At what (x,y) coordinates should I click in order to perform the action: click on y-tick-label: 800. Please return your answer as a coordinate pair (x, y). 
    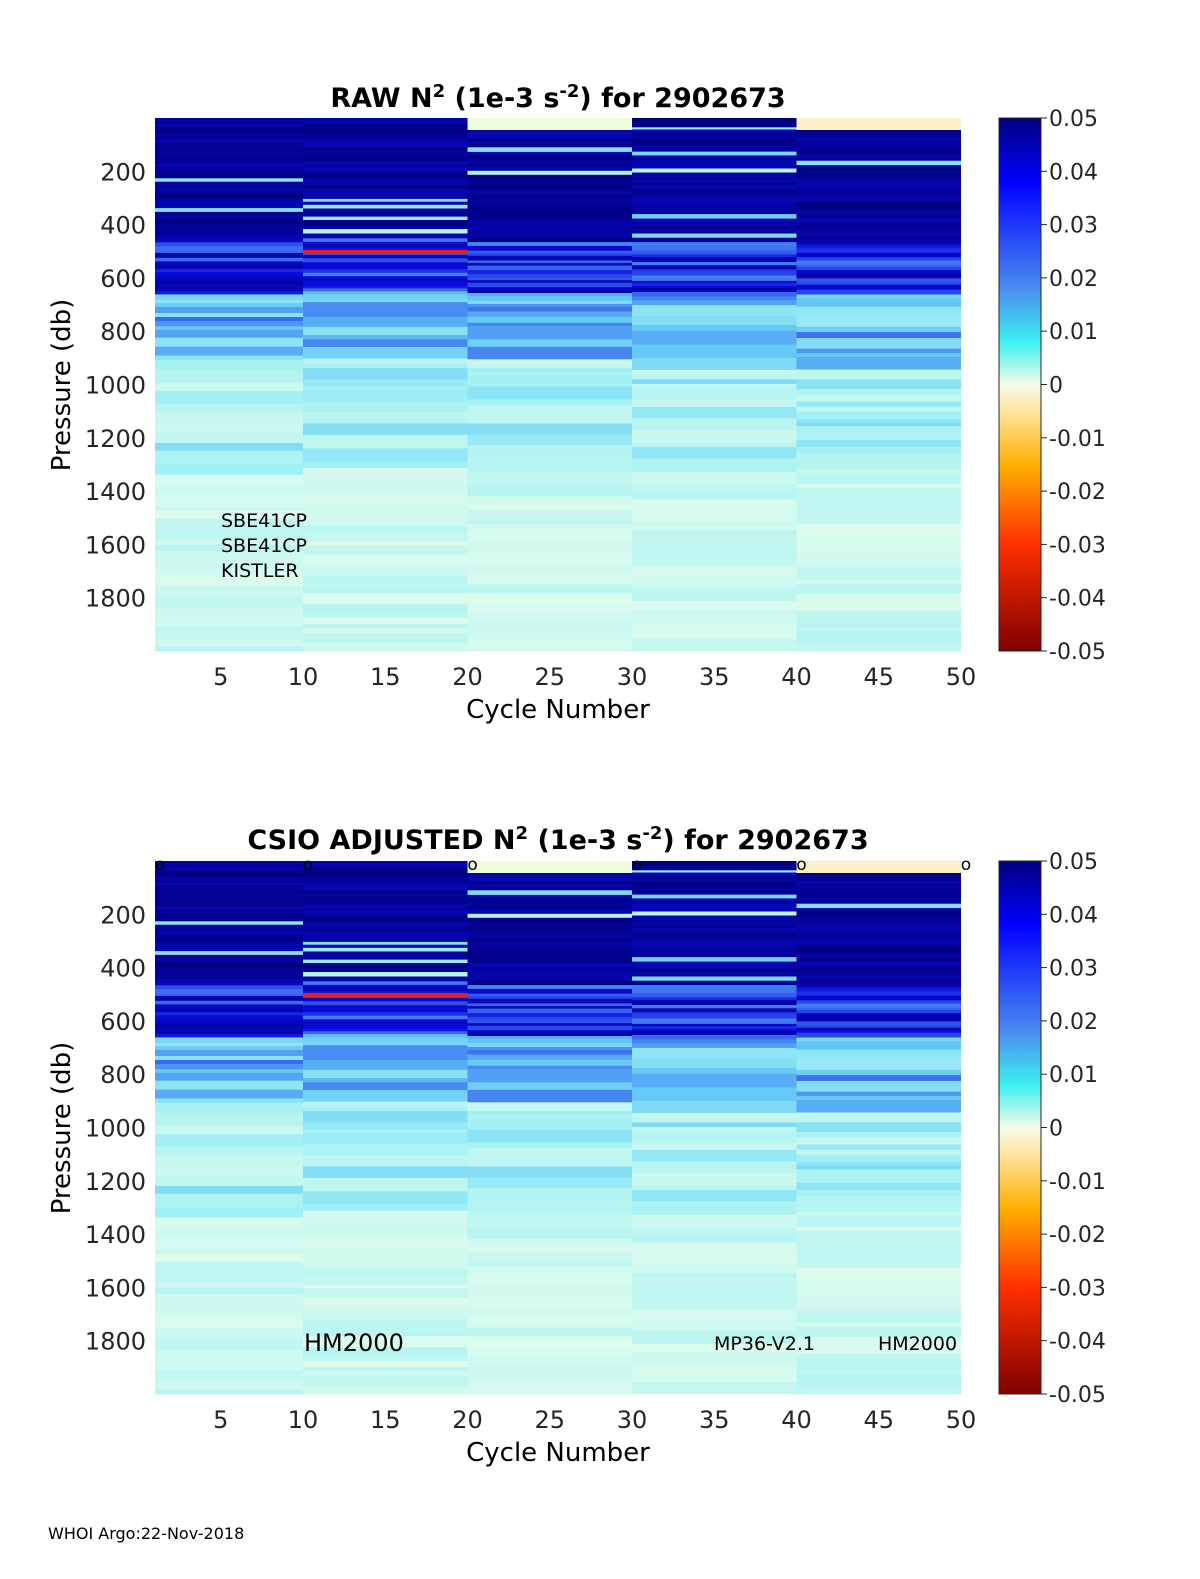
    Looking at the image, I should click on (123, 1075).